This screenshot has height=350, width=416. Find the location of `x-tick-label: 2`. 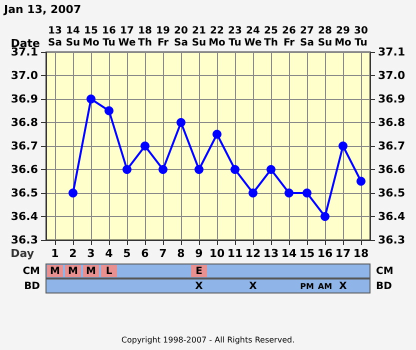

x-tick-label: 2 is located at coordinates (73, 253).